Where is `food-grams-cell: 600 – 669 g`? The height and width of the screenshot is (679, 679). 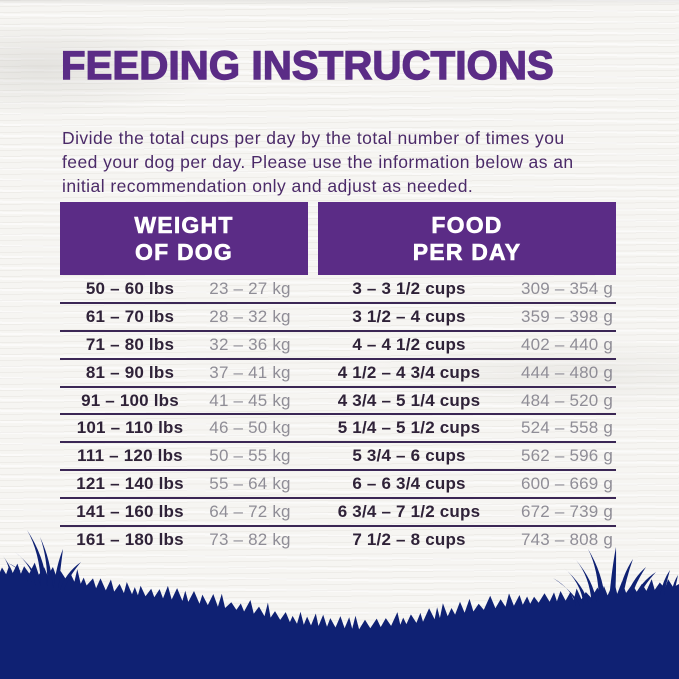 food-grams-cell: 600 – 669 g is located at coordinates (566, 484).